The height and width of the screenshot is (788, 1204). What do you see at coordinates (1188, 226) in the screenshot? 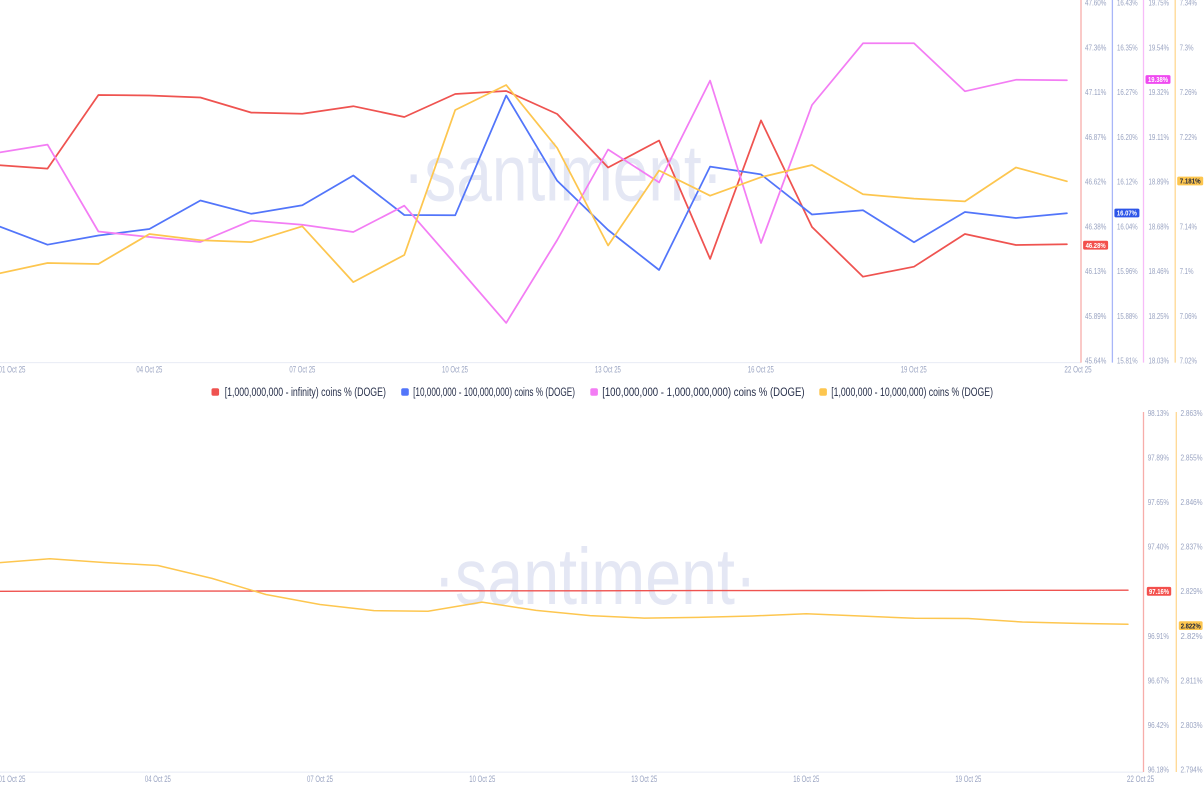
I see `svg-text: 7.14%` at bounding box center [1188, 226].